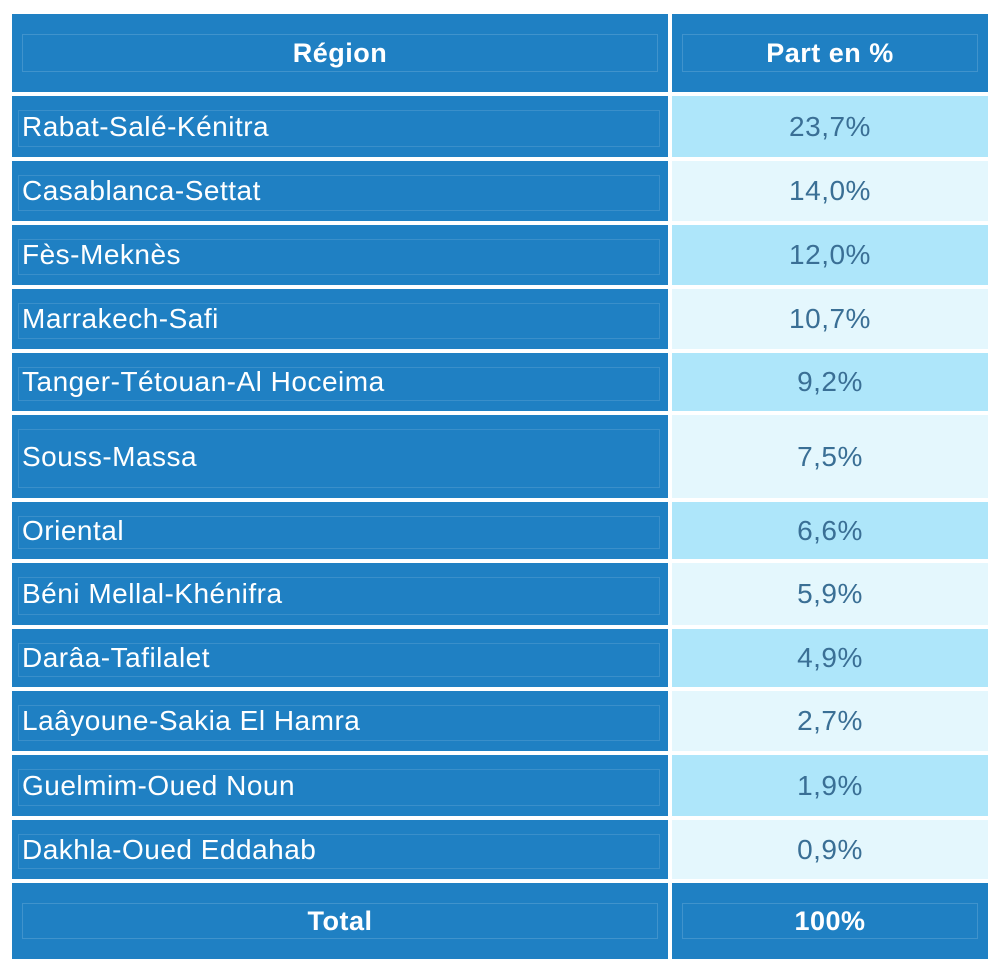 This screenshot has width=1000, height=972. Describe the element at coordinates (340, 921) in the screenshot. I see `total-label: Total` at that location.